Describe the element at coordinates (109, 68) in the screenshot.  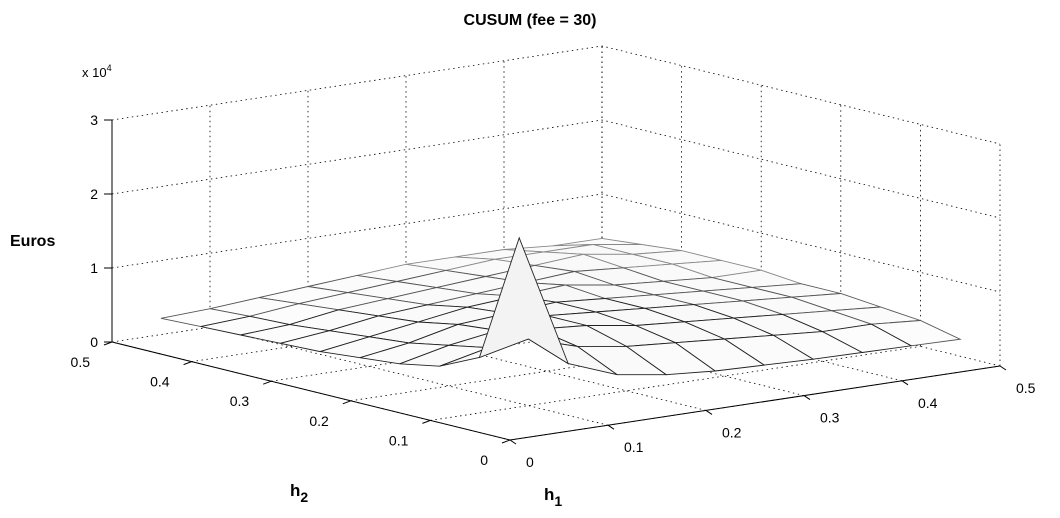
I see `z-scale-exponent: 4` at that location.